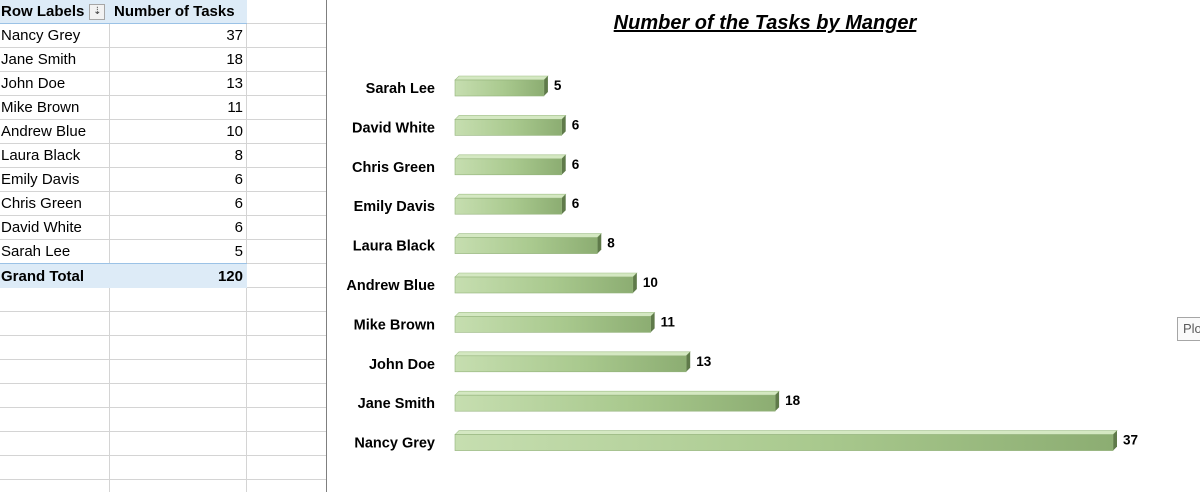  What do you see at coordinates (396, 404) in the screenshot?
I see `category-label: Jane Smith` at bounding box center [396, 404].